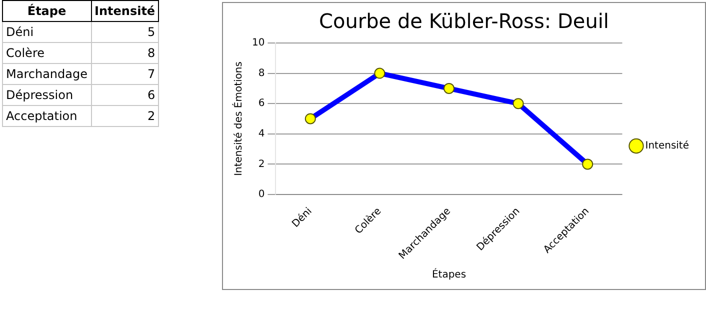  What do you see at coordinates (258, 43) in the screenshot?
I see `y-tick-label: 10` at bounding box center [258, 43].